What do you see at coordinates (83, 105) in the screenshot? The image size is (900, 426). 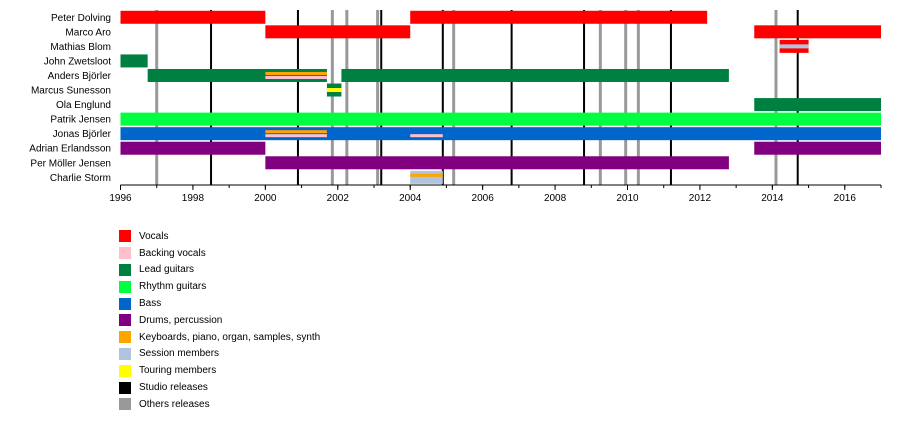 I see `member-name-6: Ola Englund` at bounding box center [83, 105].